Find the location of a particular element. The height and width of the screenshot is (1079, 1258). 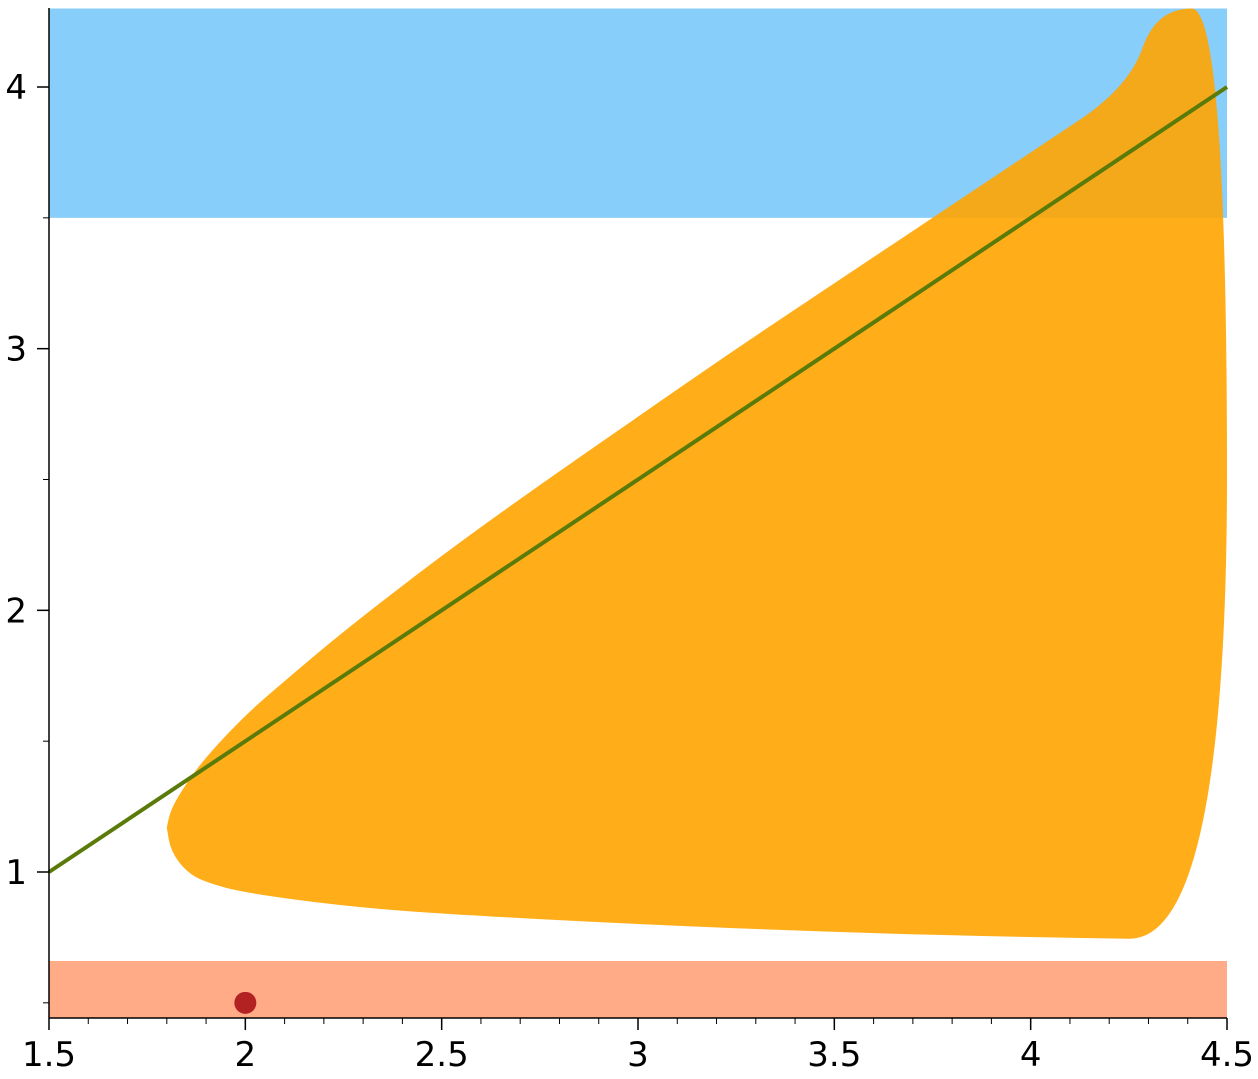

y-tick-label: 2 is located at coordinates (16, 611).